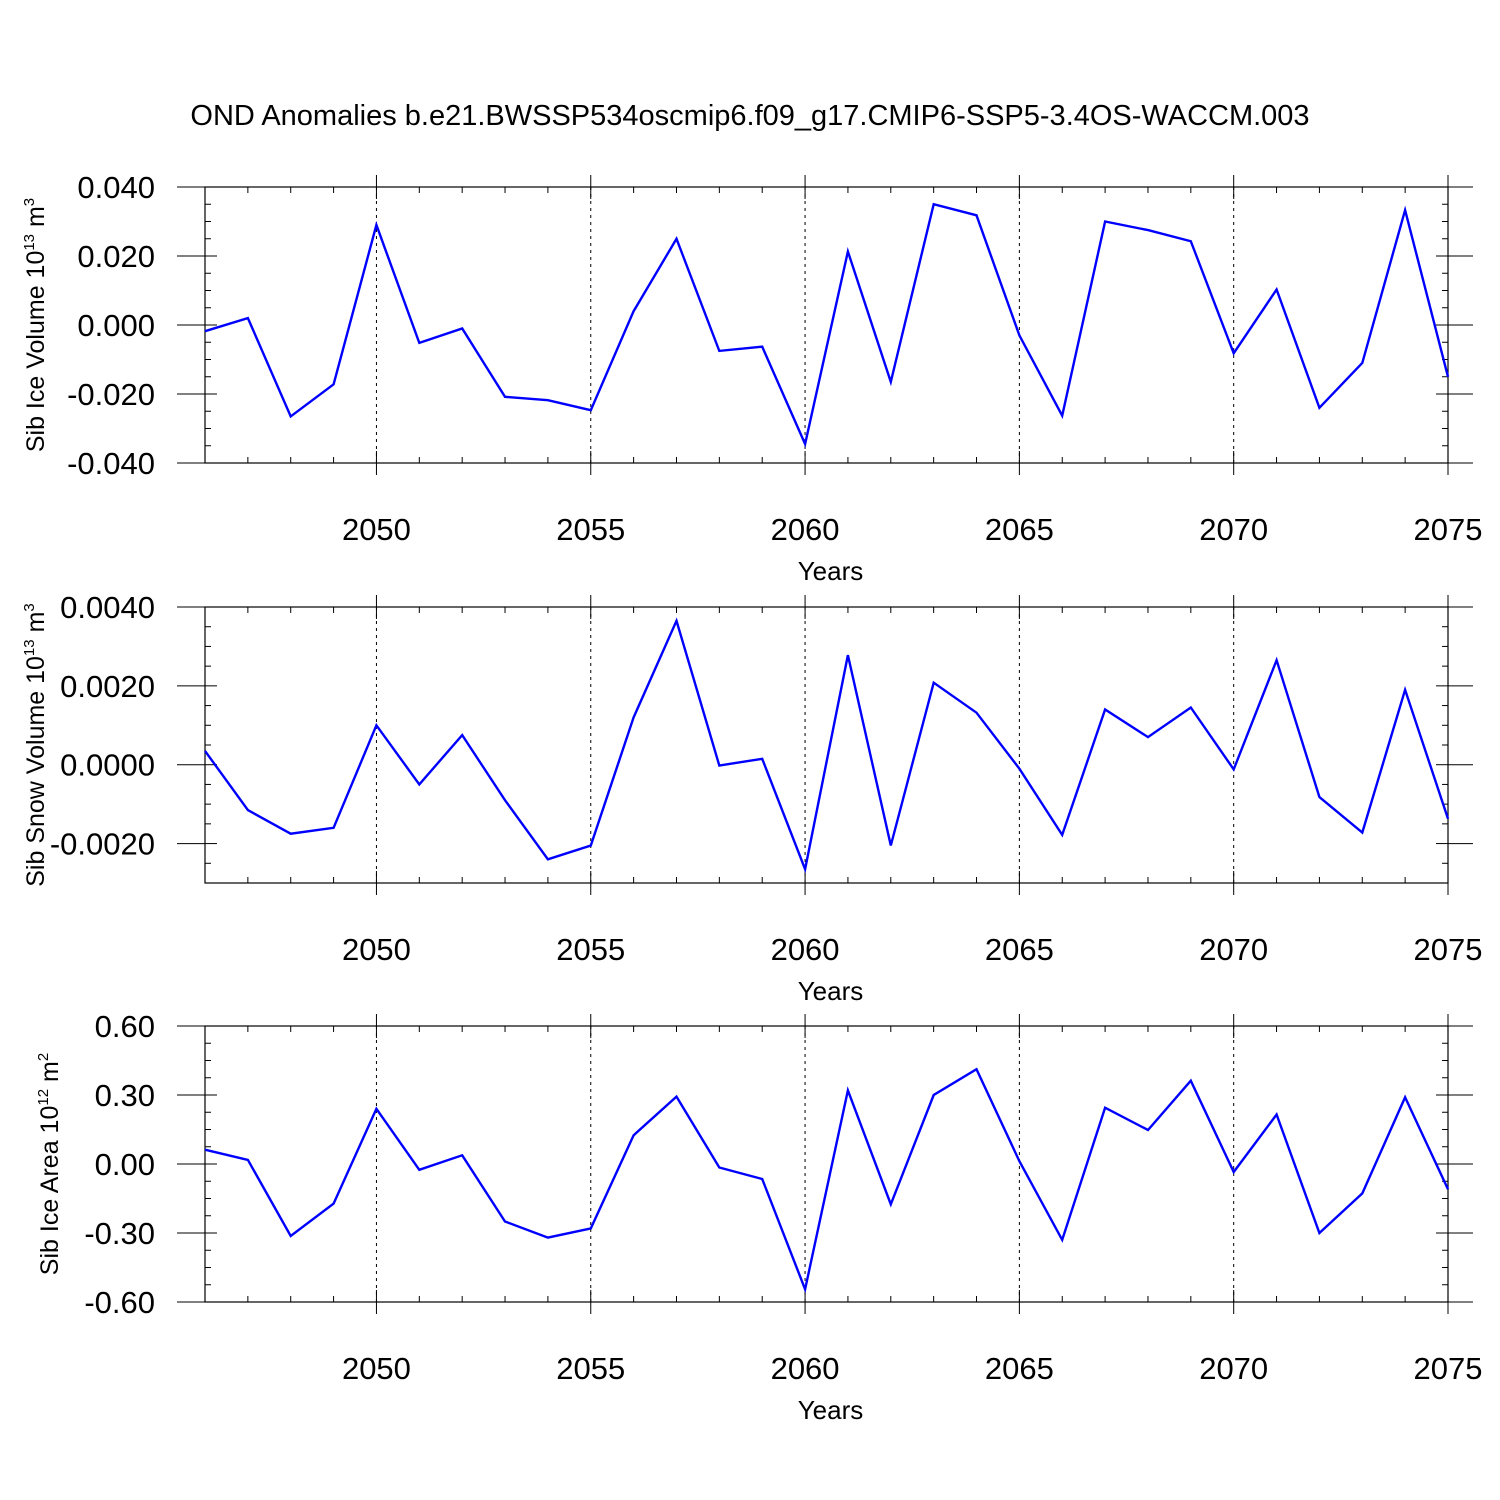 Image resolution: width=1500 pixels, height=1500 pixels. Describe the element at coordinates (125, 1164) in the screenshot. I see `y-tick-label: 0.00` at that location.